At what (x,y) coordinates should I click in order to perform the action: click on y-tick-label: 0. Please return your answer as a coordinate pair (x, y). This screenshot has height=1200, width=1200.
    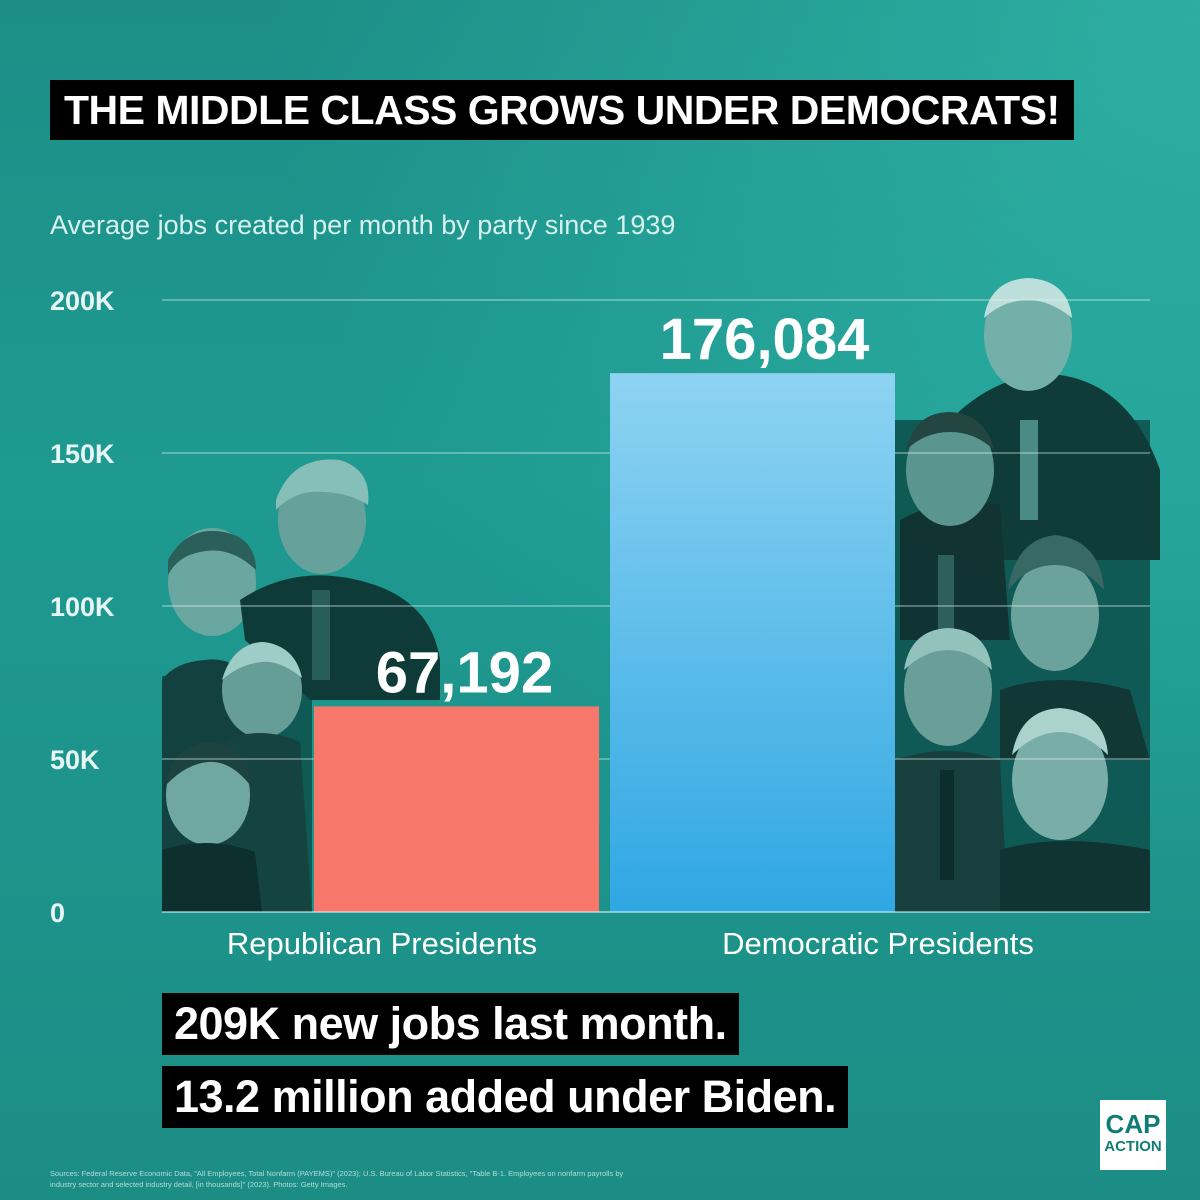
    Looking at the image, I should click on (57, 913).